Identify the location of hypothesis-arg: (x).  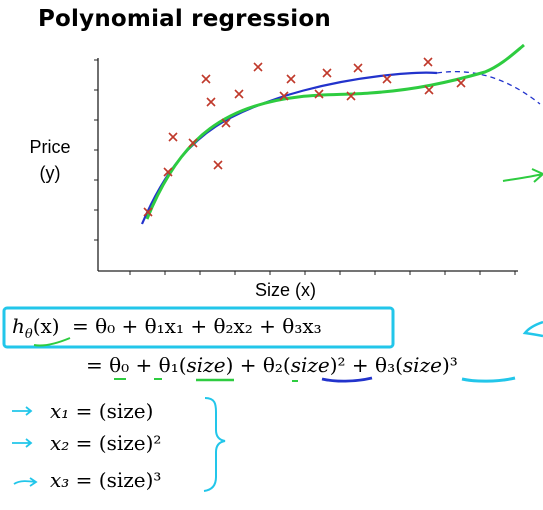
(46, 326).